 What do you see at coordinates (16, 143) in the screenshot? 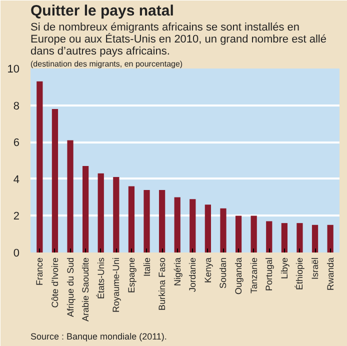
I see `y-tick-label: 6` at bounding box center [16, 143].